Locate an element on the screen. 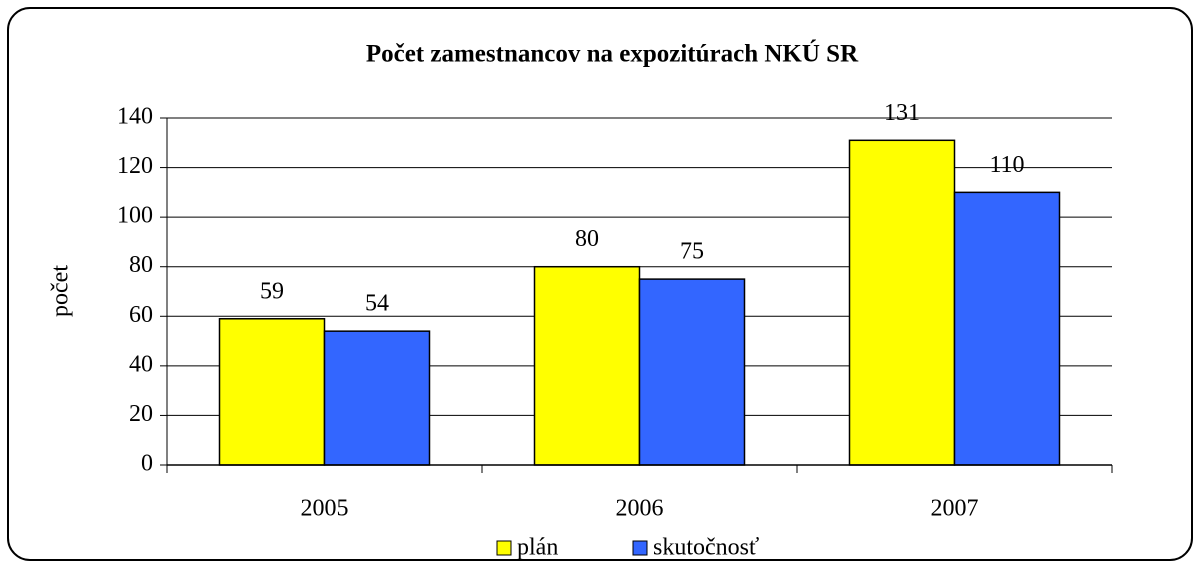 The image size is (1200, 568). value-label: 59 is located at coordinates (272, 291).